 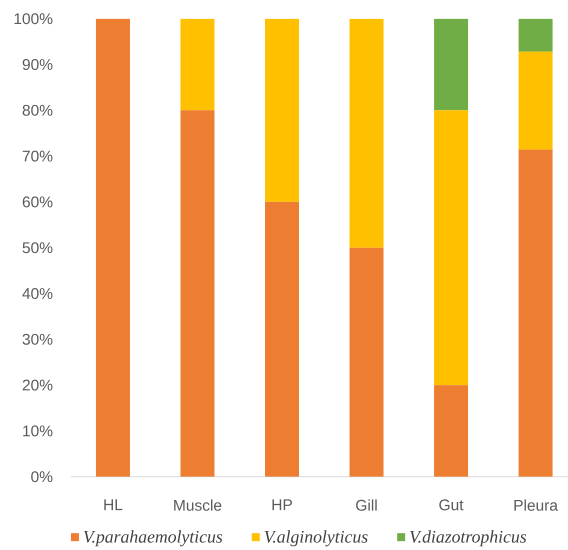 What do you see at coordinates (37, 293) in the screenshot?
I see `y-tick-label: 40%` at bounding box center [37, 293].